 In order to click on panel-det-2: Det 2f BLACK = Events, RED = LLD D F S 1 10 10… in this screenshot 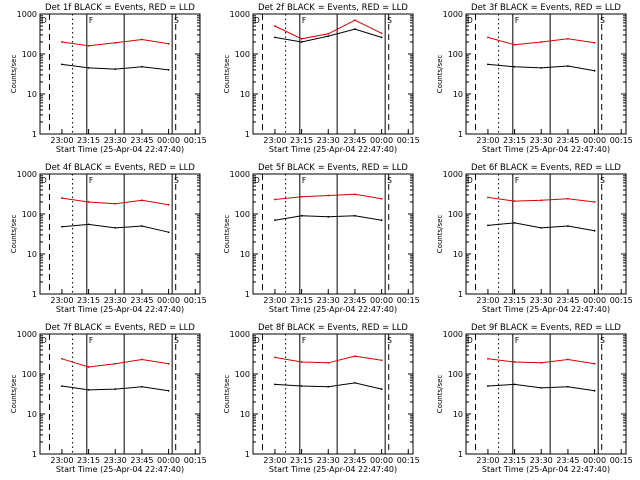, I will do `click(321, 78)`.